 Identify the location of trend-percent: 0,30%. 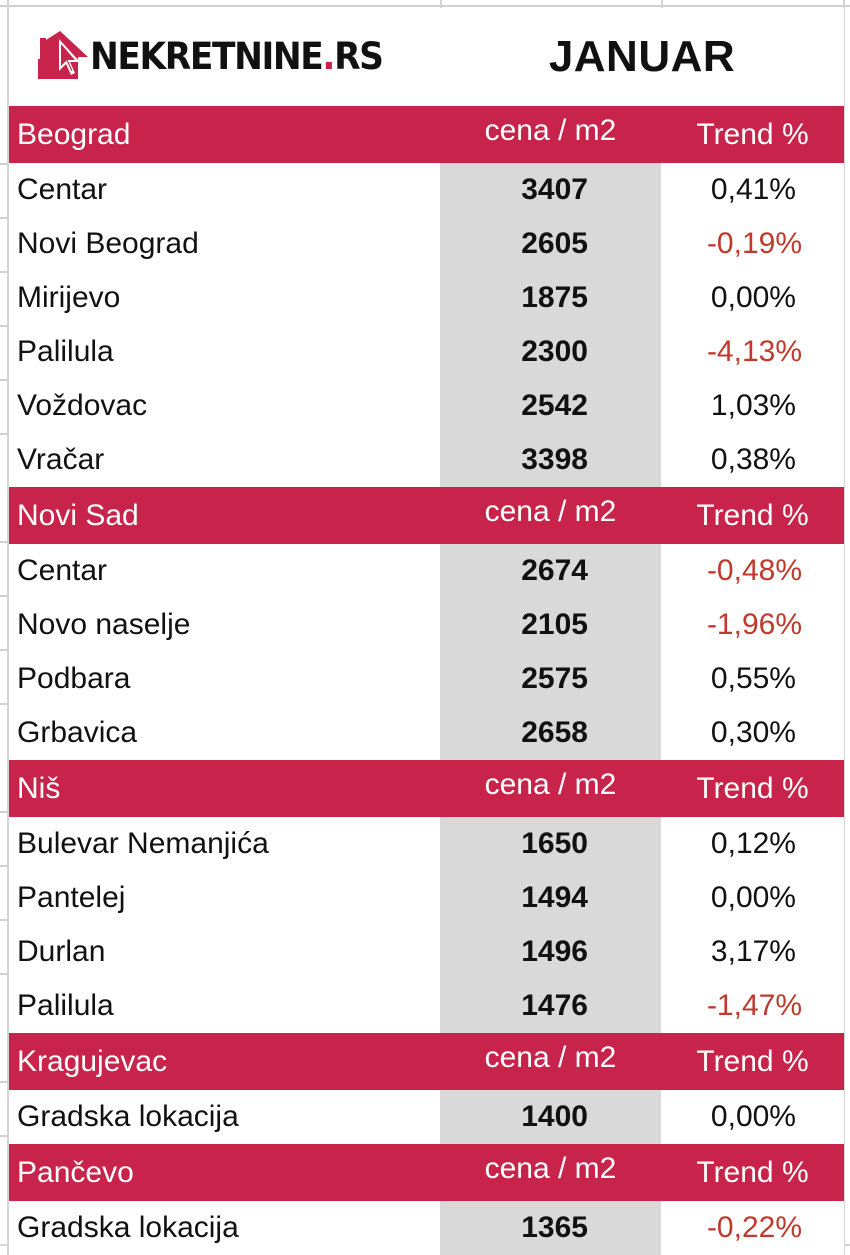
(752, 733).